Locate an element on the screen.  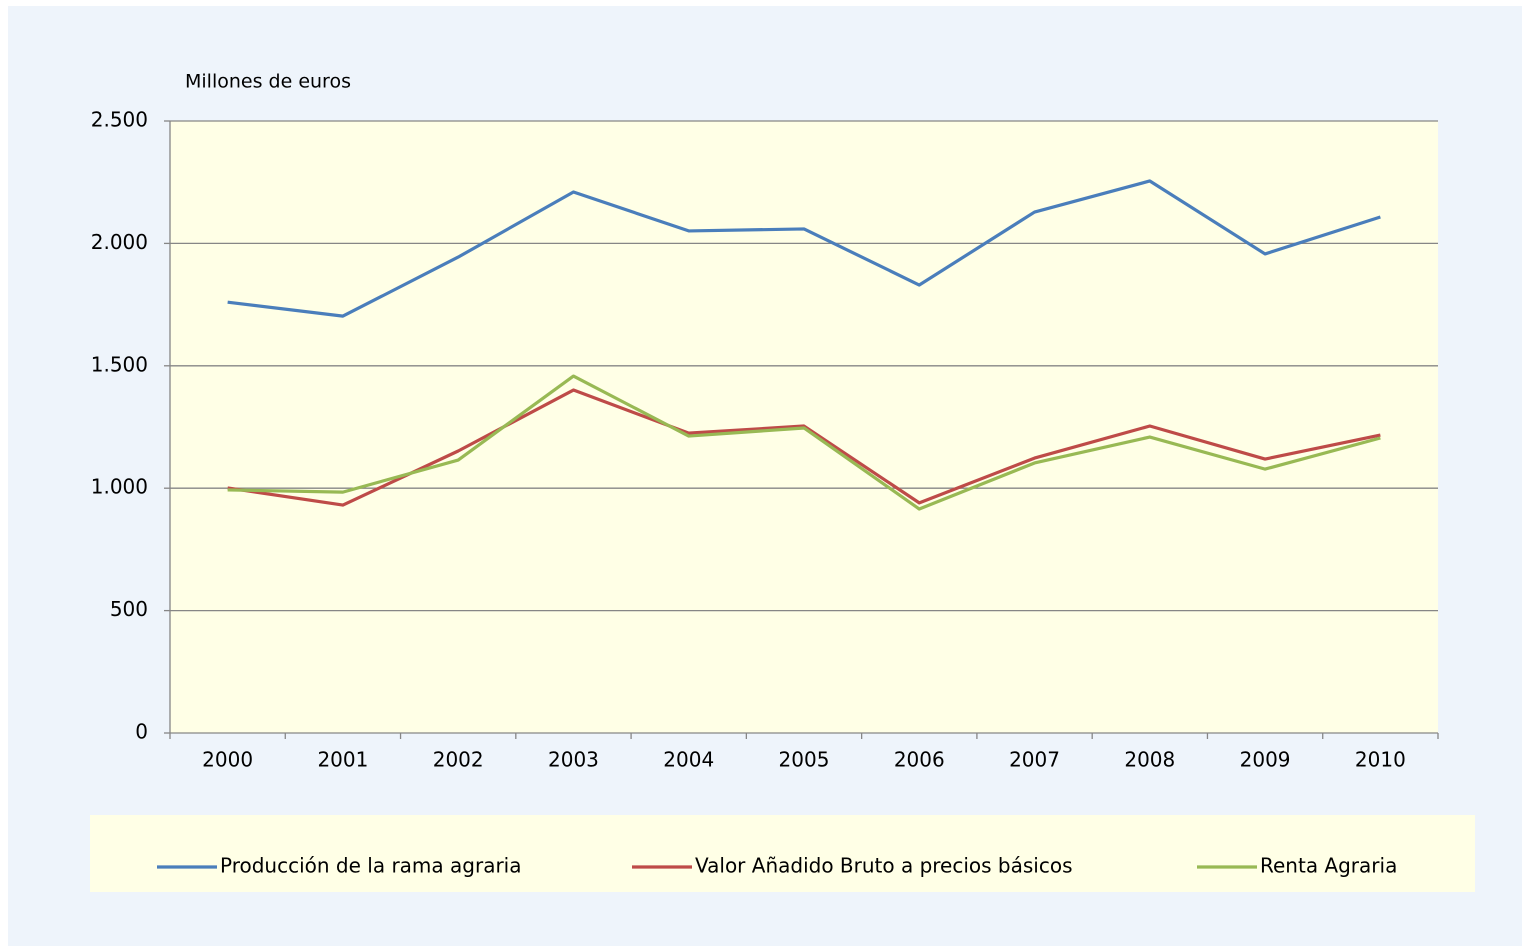
y-tick-label: 2.500 is located at coordinates (119, 120).